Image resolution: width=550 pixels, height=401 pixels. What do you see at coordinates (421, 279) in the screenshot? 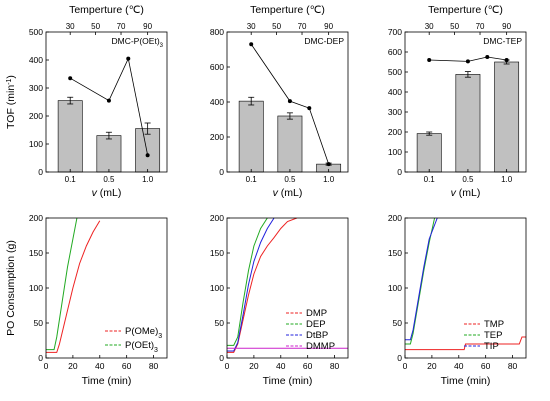
I see `series-line-tip` at bounding box center [421, 279].